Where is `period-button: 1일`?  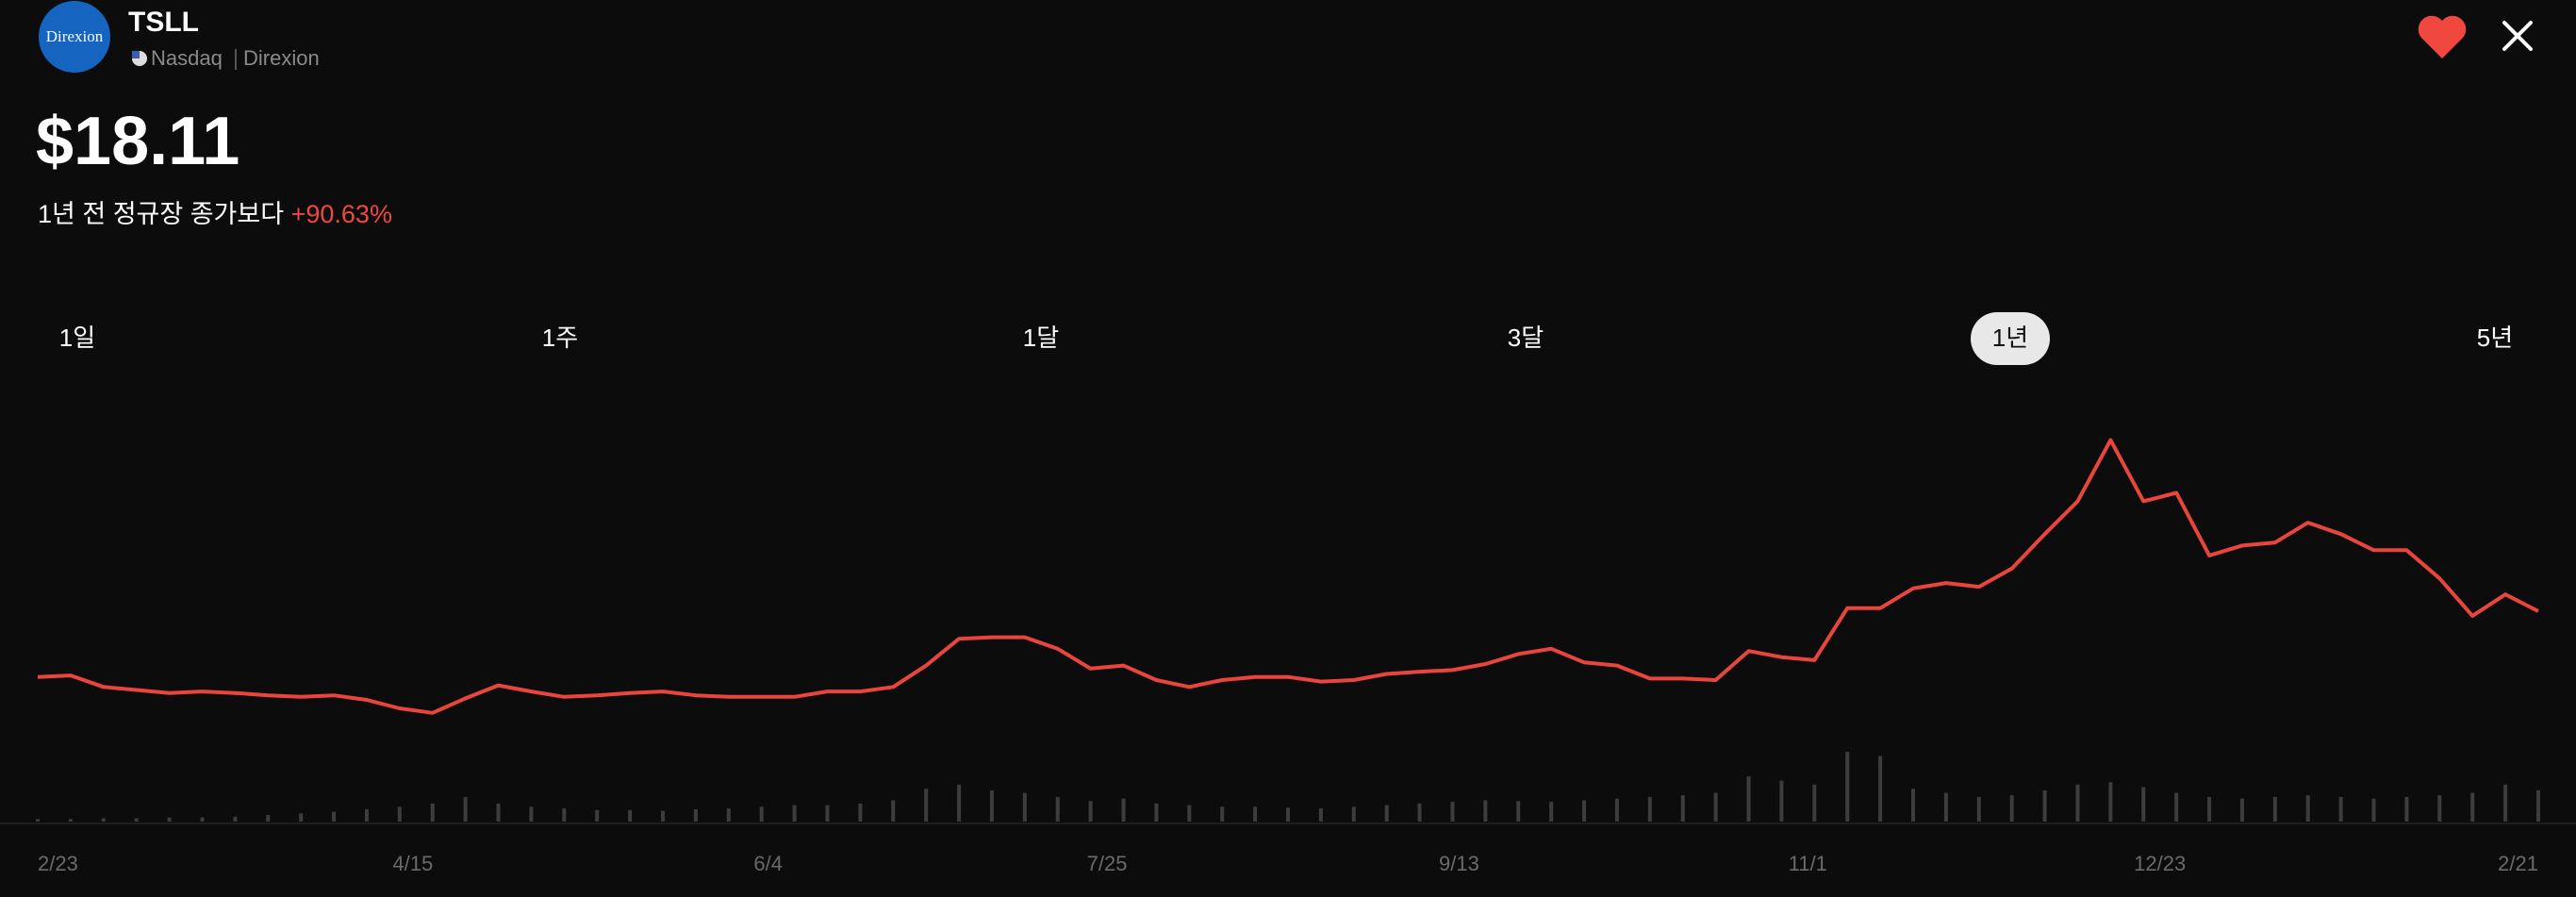
period-button: 1일 is located at coordinates (77, 338).